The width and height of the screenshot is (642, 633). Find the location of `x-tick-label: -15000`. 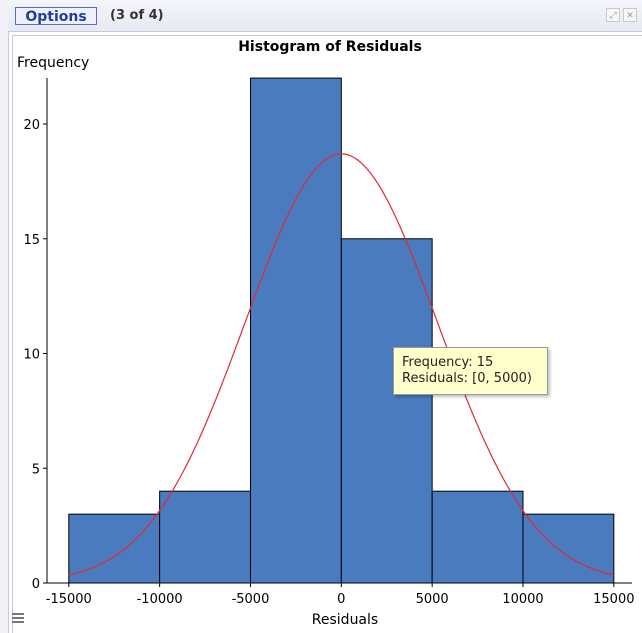

x-tick-label: -15000 is located at coordinates (69, 599).